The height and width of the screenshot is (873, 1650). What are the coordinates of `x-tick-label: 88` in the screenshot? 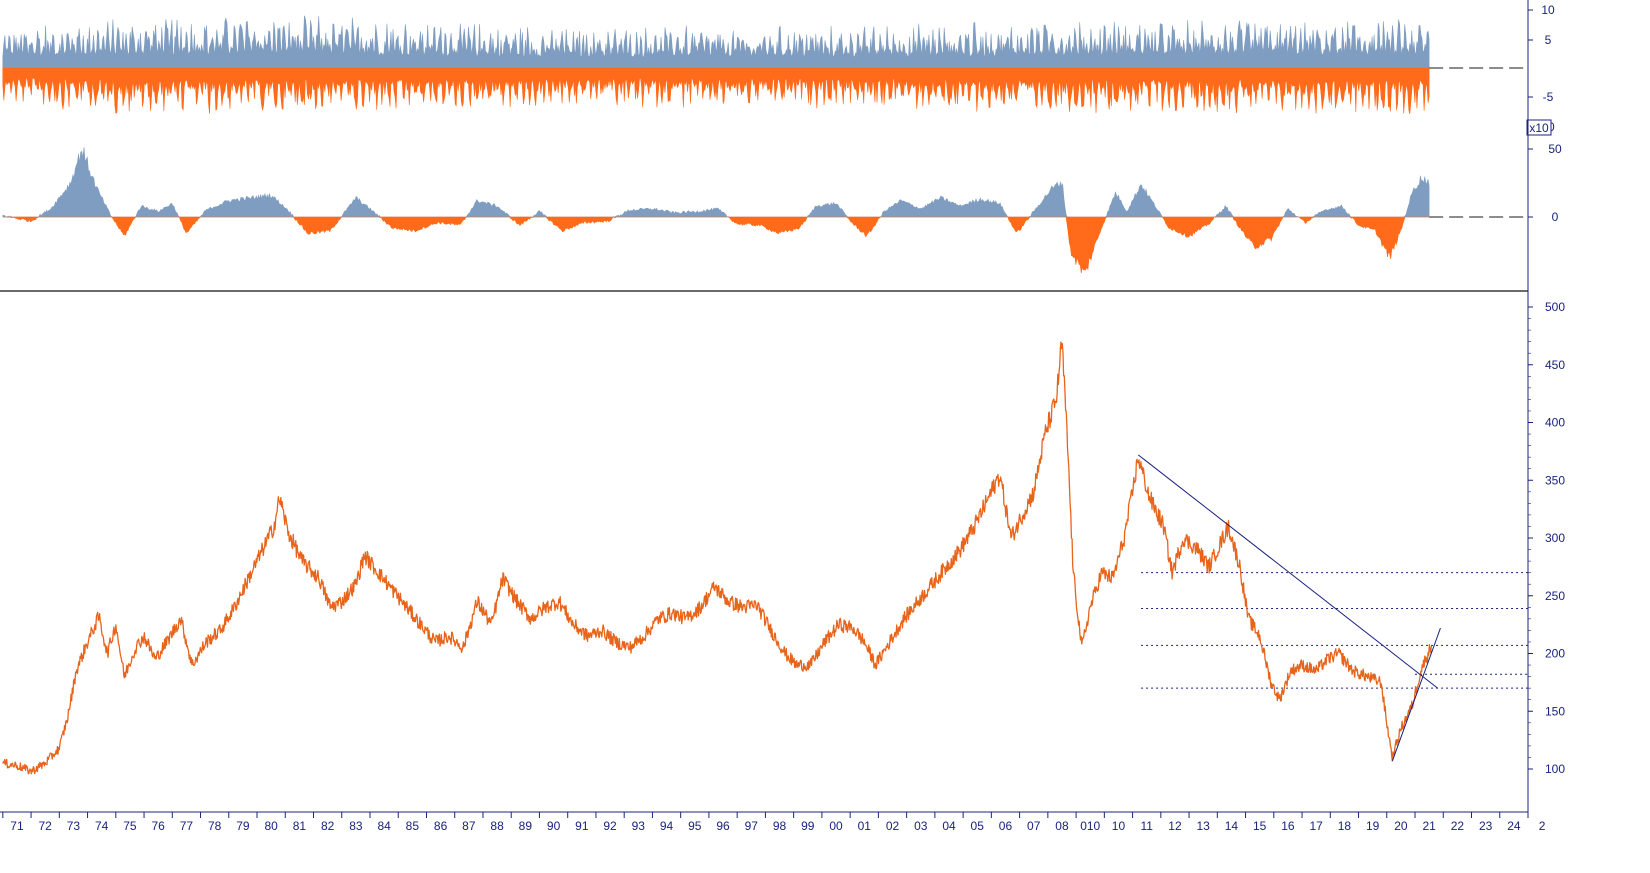 It's located at (497, 826).